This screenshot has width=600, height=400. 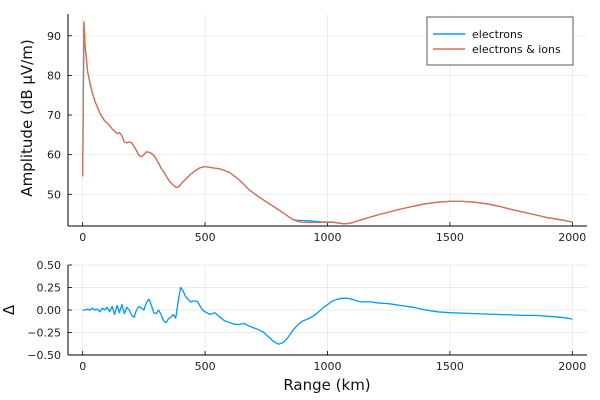 I want to click on amplitude-ytick-label: 70, so click(x=54, y=115).